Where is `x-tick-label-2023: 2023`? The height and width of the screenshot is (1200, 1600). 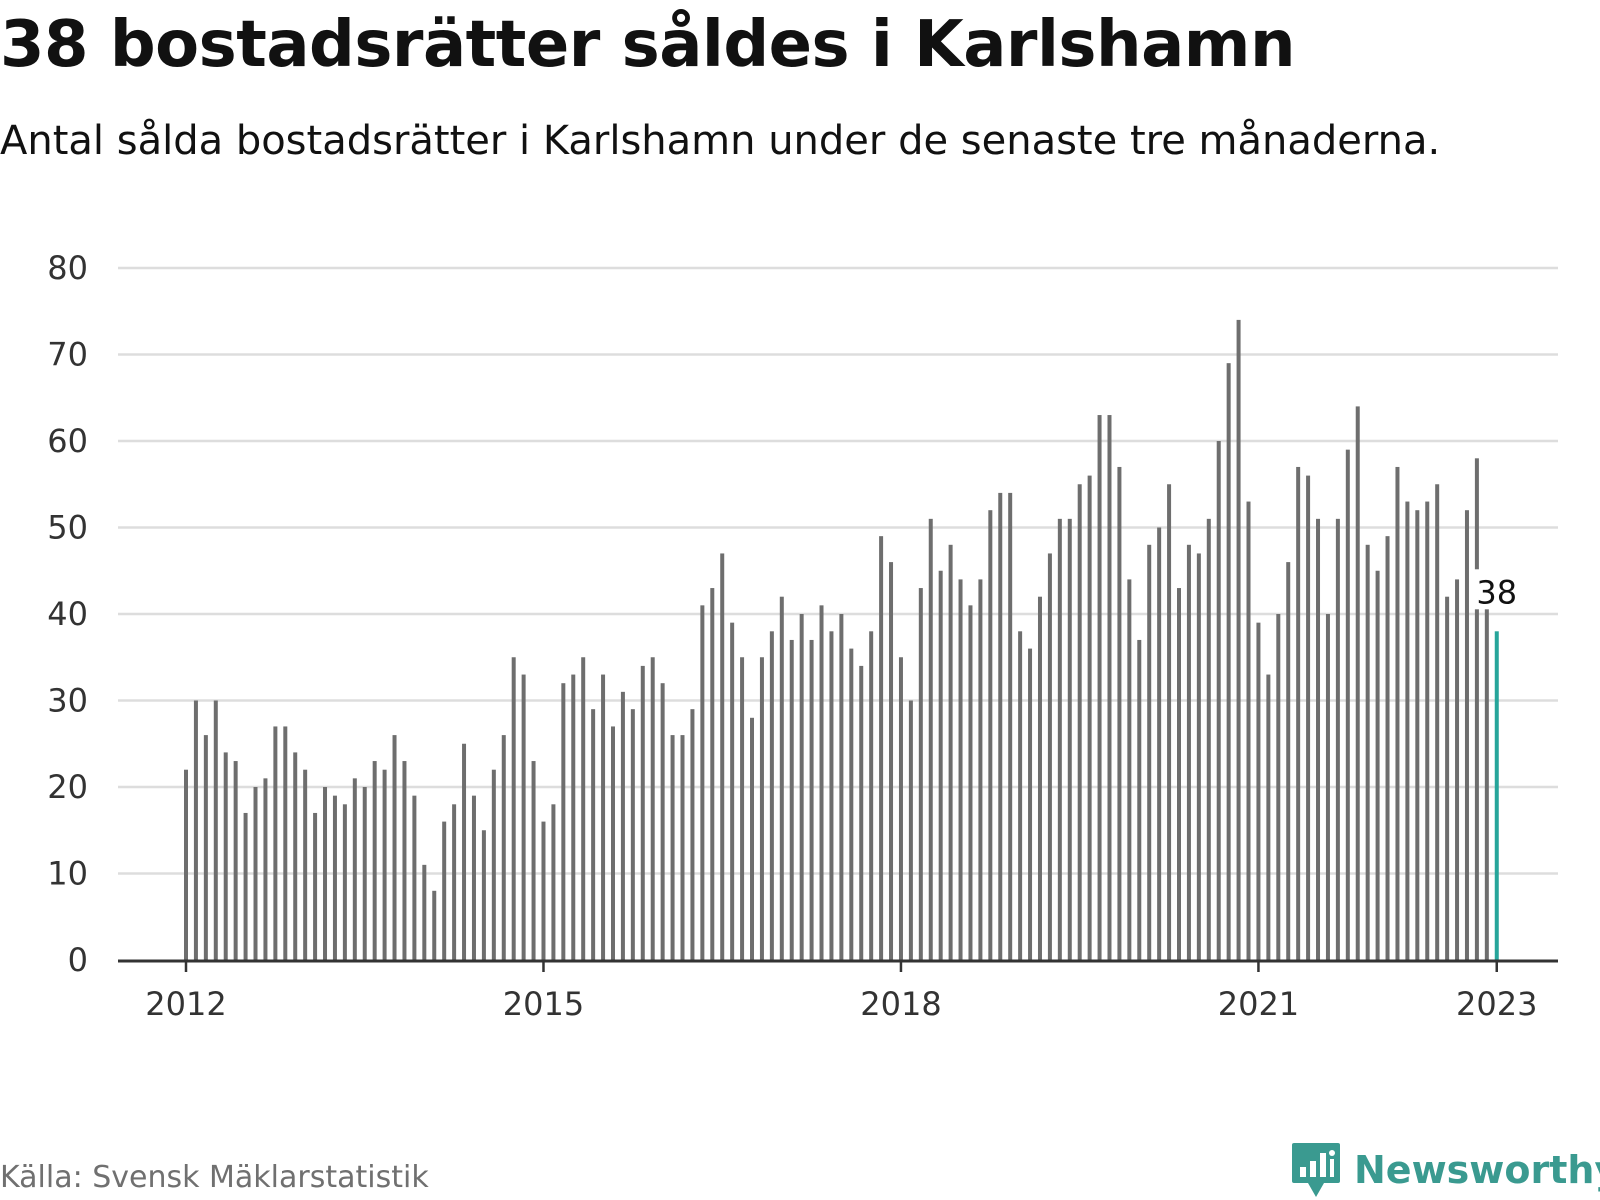
x-tick-label-2023: 2023 is located at coordinates (1496, 1004).